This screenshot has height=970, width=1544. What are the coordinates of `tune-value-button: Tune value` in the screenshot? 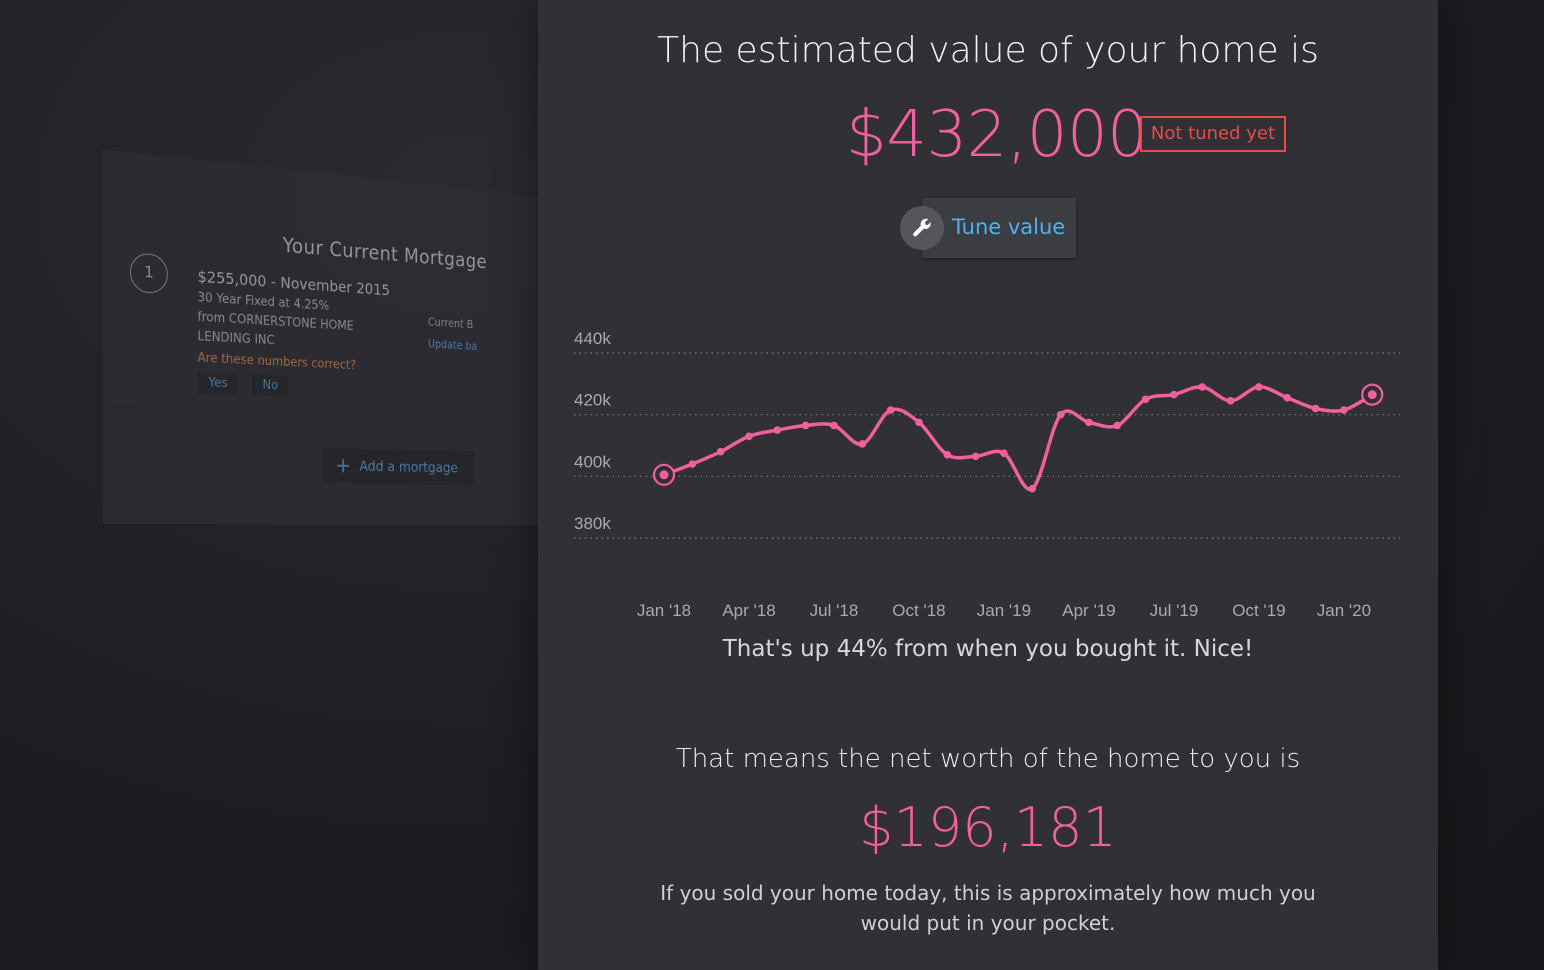 It's located at (988, 228).